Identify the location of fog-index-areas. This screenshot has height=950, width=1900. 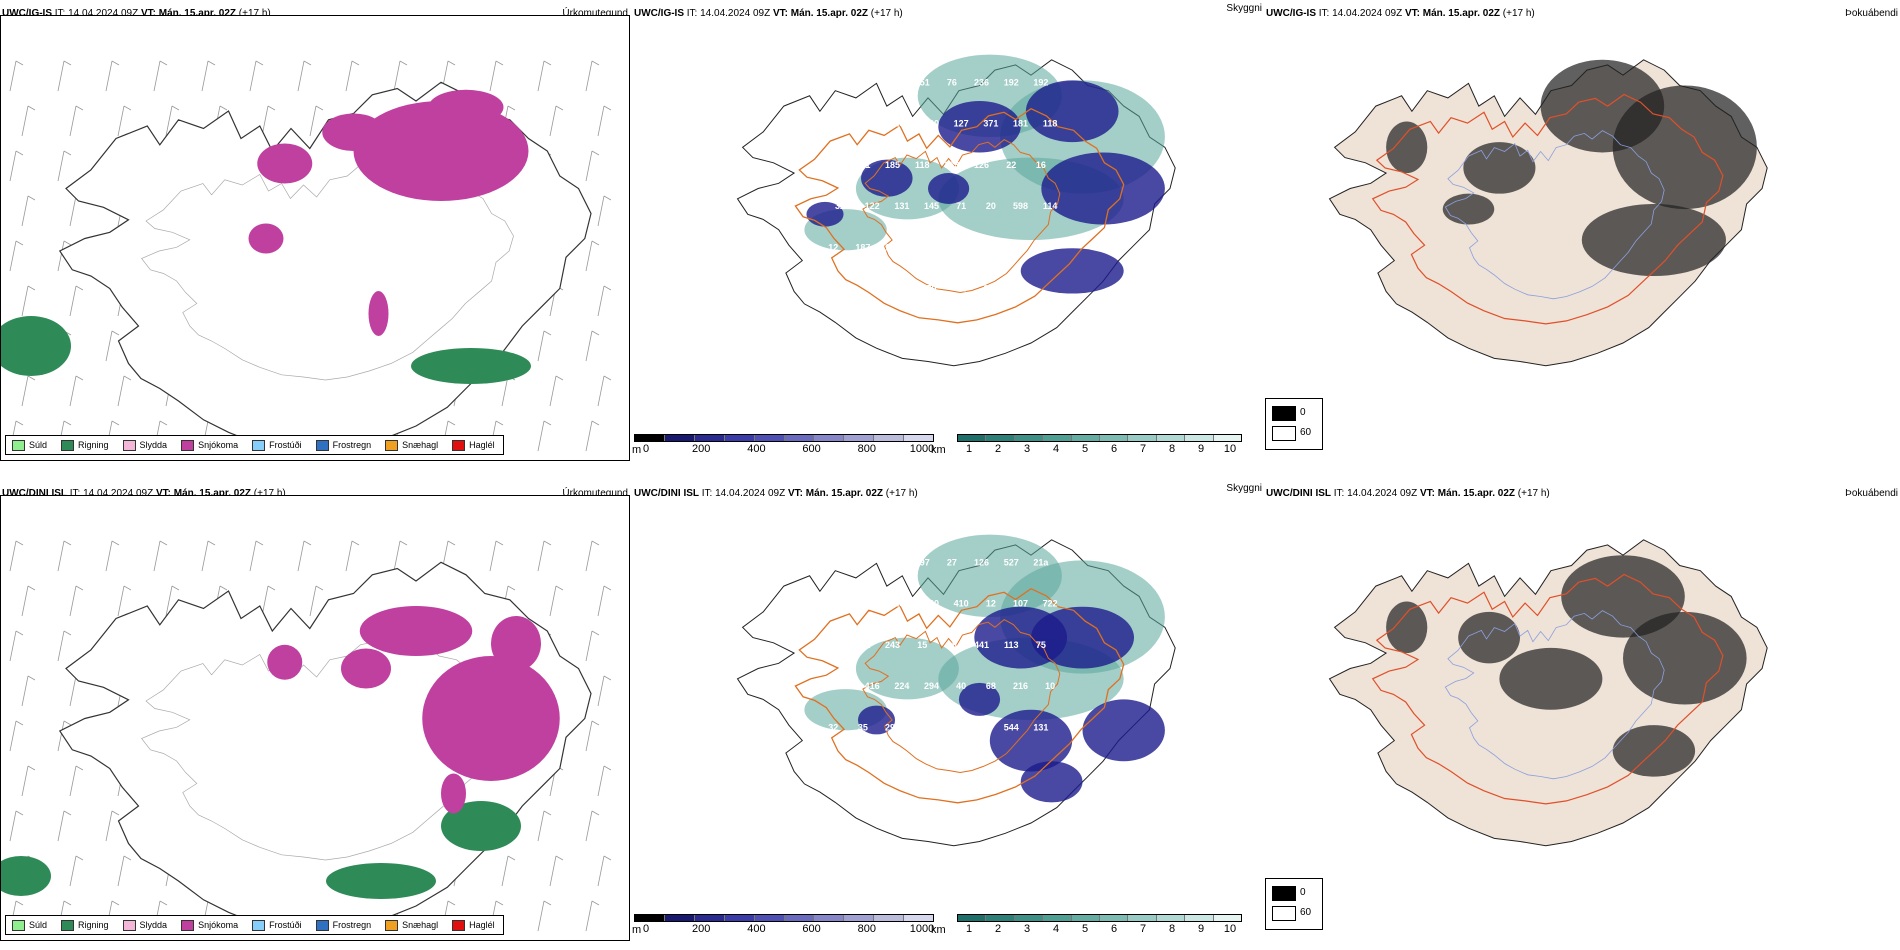
(1571, 168).